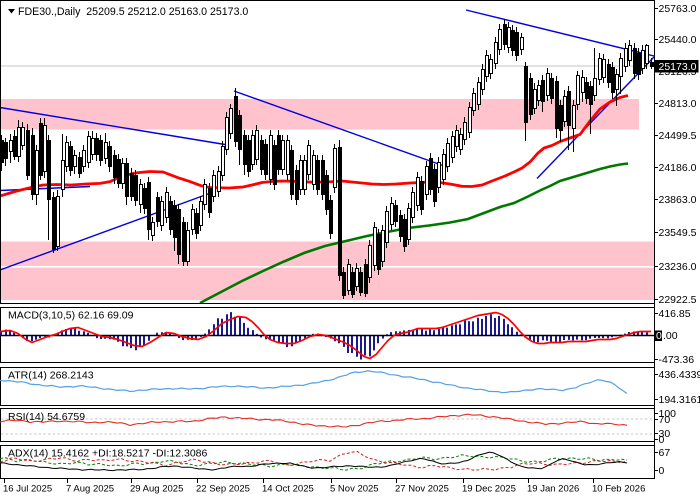  What do you see at coordinates (665, 420) in the screenshot?
I see `svg-text: 70` at bounding box center [665, 420].